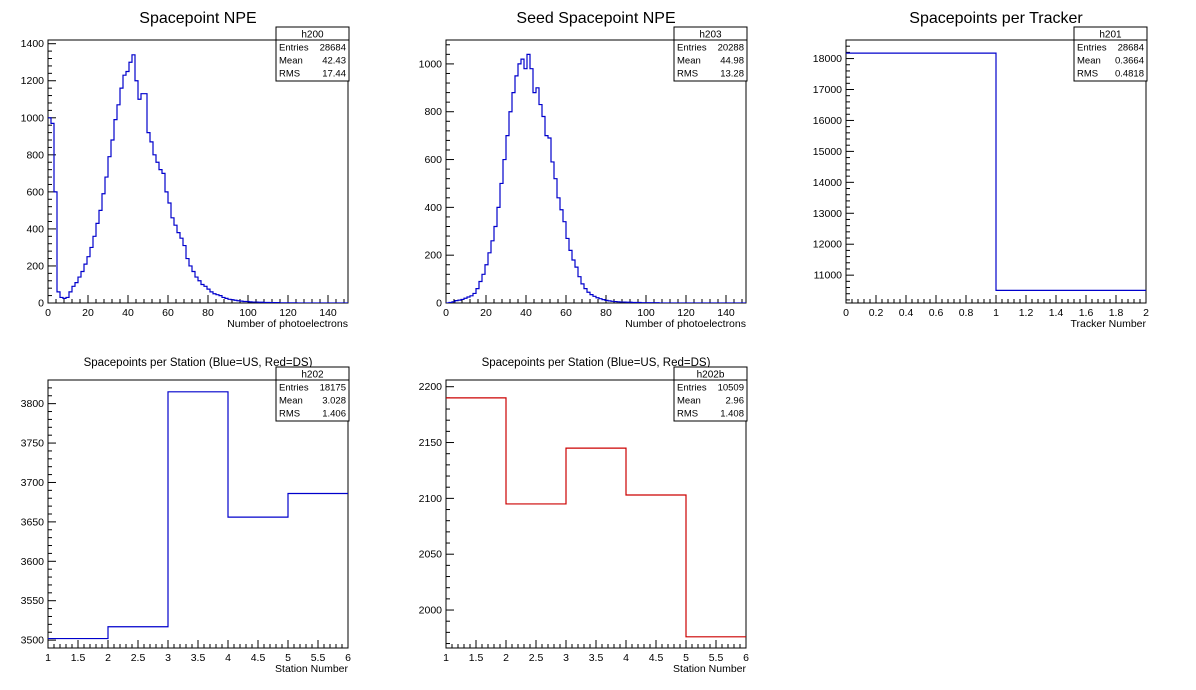 The height and width of the screenshot is (690, 1196). What do you see at coordinates (334, 414) in the screenshot?
I see `stats-rms-value: 1.406` at bounding box center [334, 414].